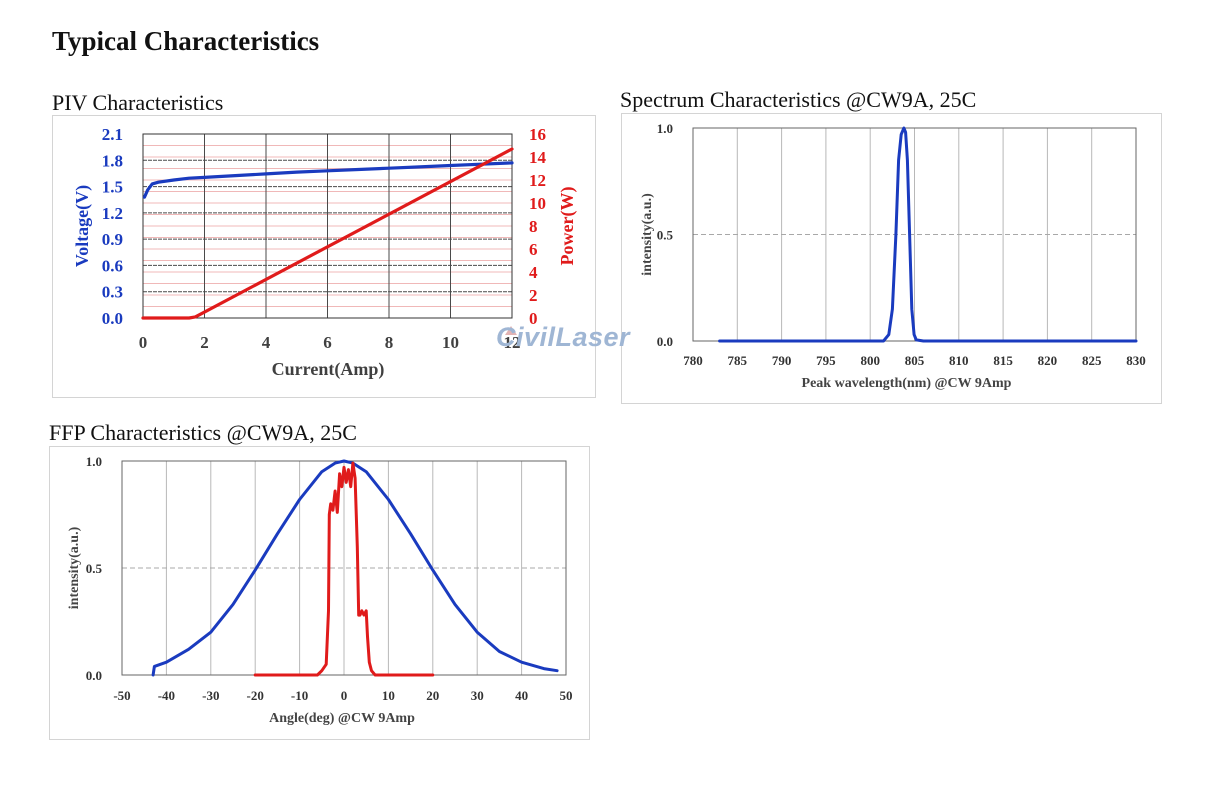 This screenshot has width=1210, height=802. I want to click on spectrum-x-tick-label: 825, so click(1092, 360).